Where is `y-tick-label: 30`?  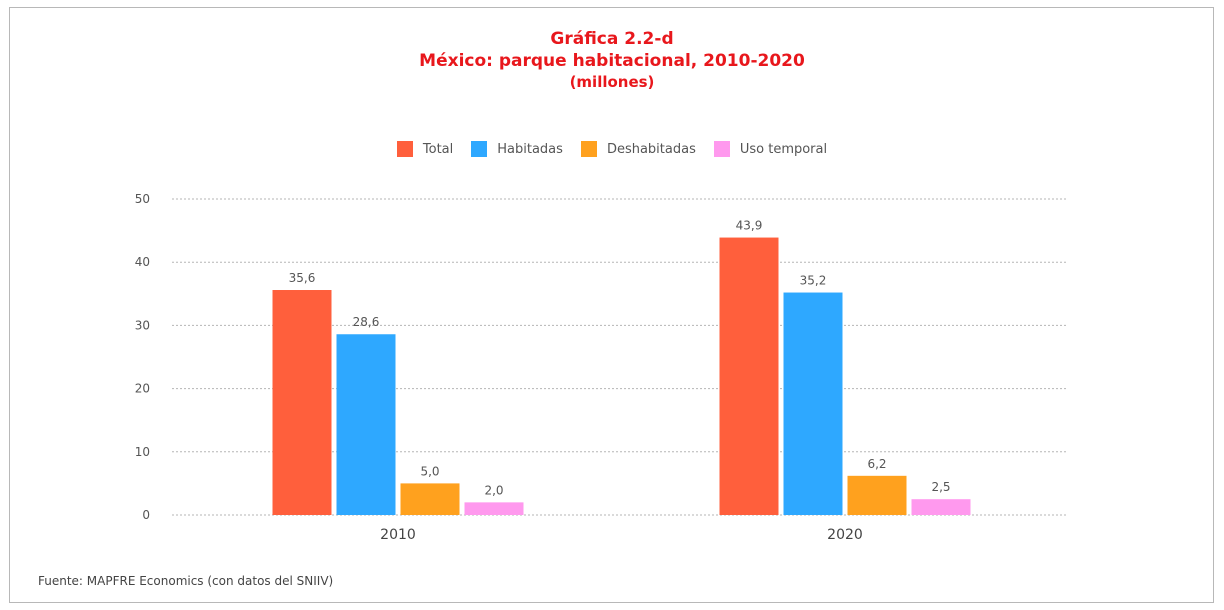
y-tick-label: 30 is located at coordinates (142, 325).